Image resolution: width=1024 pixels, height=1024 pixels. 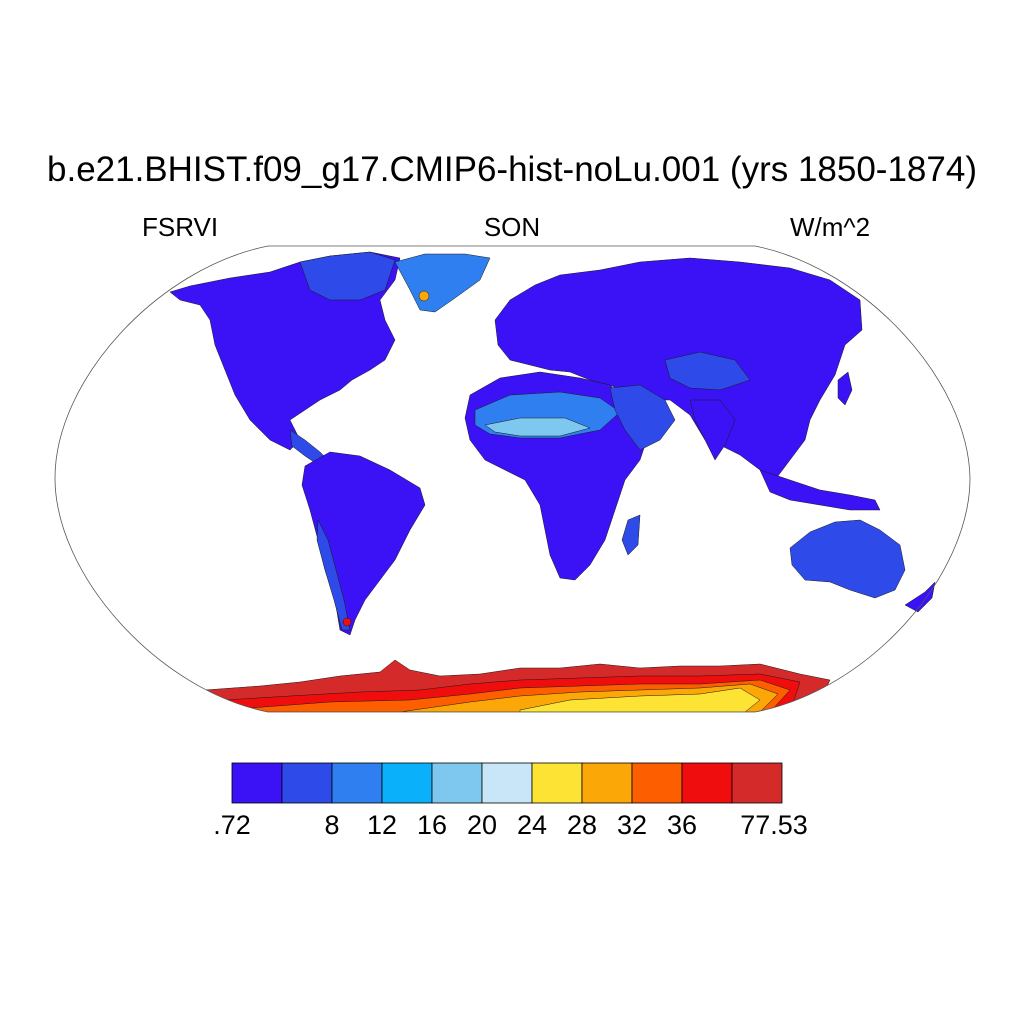 What do you see at coordinates (774, 825) in the screenshot?
I see `colorbar-tick-label: 77.53` at bounding box center [774, 825].